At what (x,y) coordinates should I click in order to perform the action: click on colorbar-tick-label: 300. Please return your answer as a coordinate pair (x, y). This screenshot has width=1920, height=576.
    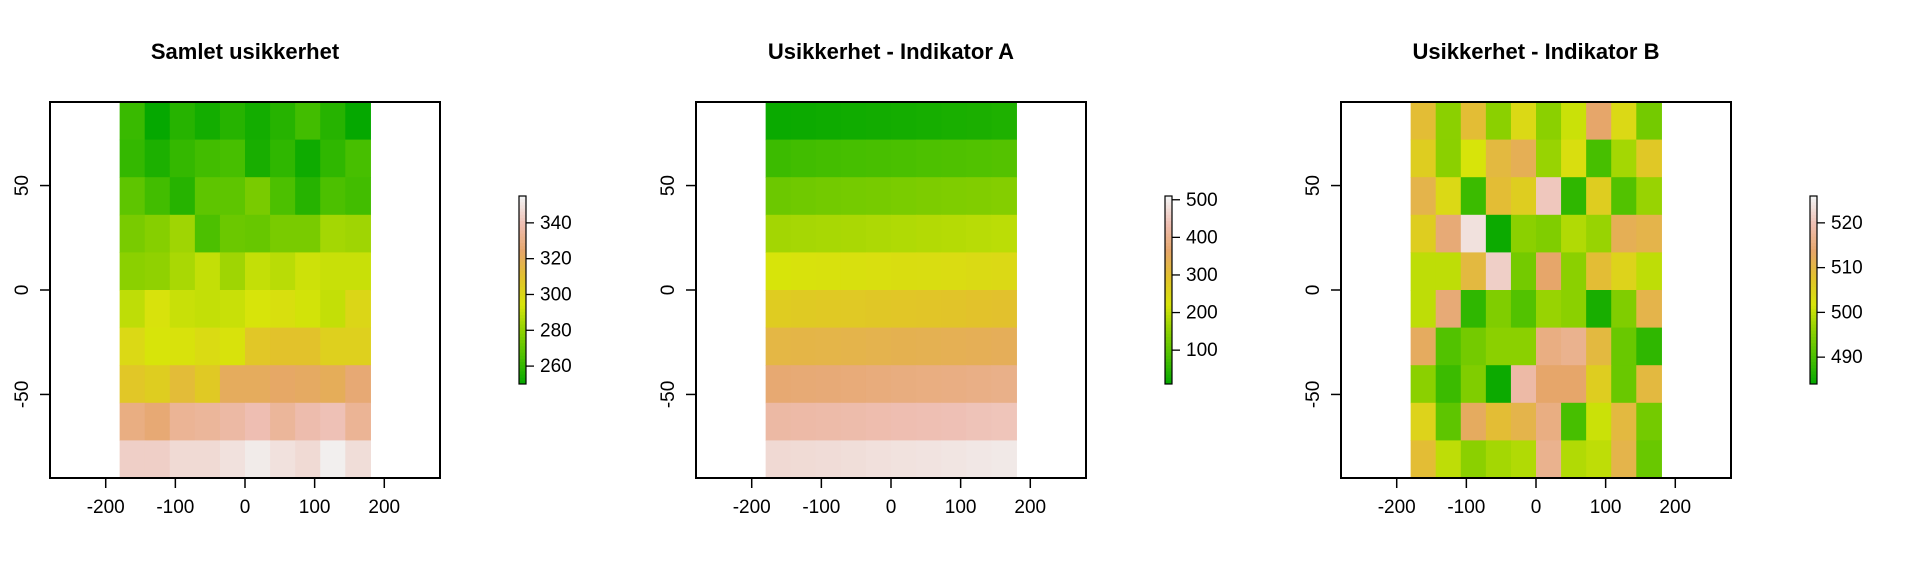
    Looking at the image, I should click on (556, 294).